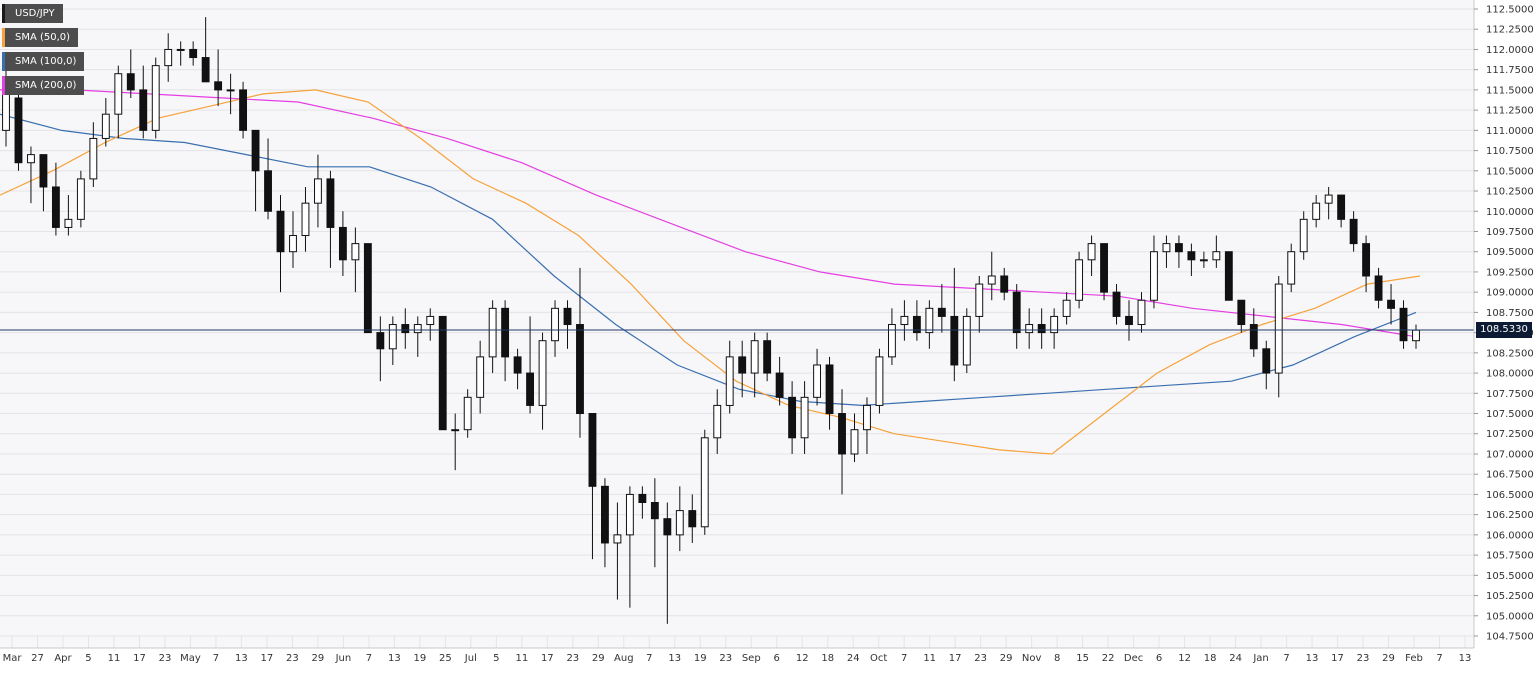  I want to click on x-tick-label: 25, so click(445, 658).